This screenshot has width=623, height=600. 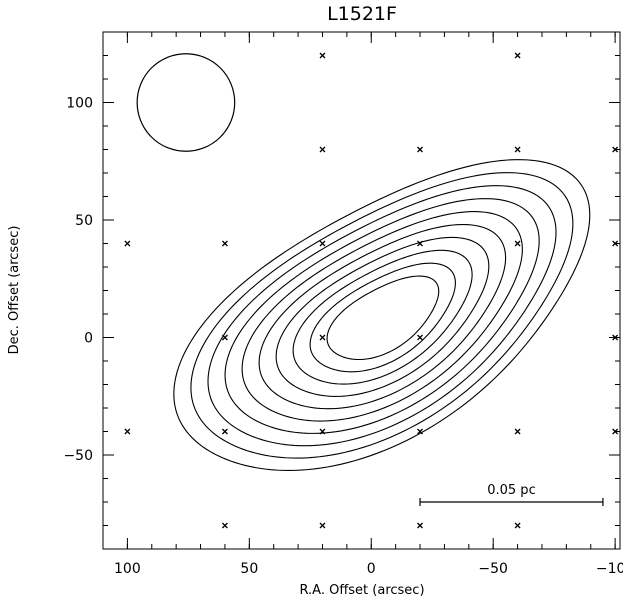 What do you see at coordinates (362, 14) in the screenshot?
I see `chart-title: L1521F` at bounding box center [362, 14].